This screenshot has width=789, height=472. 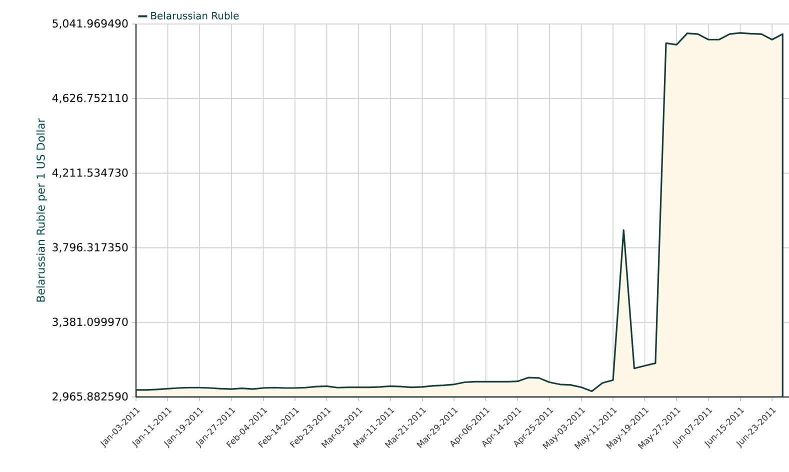 What do you see at coordinates (90, 323) in the screenshot?
I see `y-tick-label: 3,381.099970` at bounding box center [90, 323].